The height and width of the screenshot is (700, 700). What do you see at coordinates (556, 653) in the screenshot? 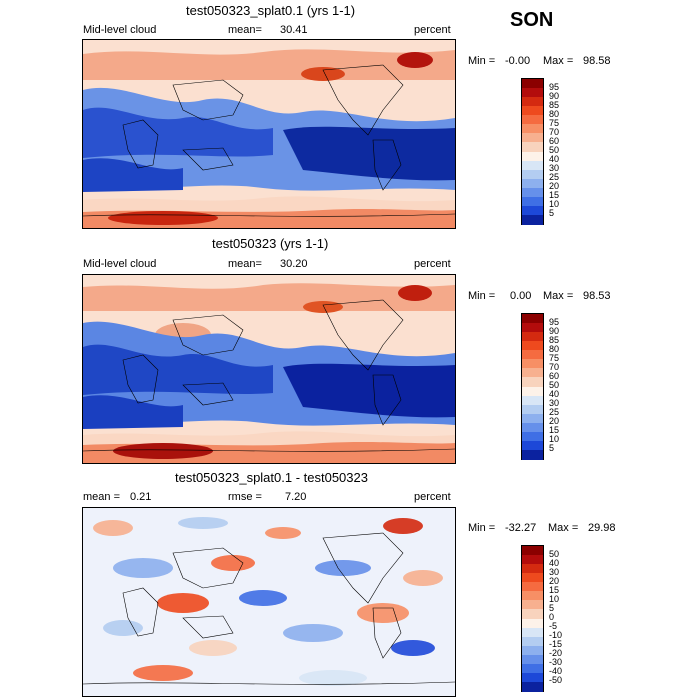
I see `colorbar-tick-label: -20` at bounding box center [556, 653].